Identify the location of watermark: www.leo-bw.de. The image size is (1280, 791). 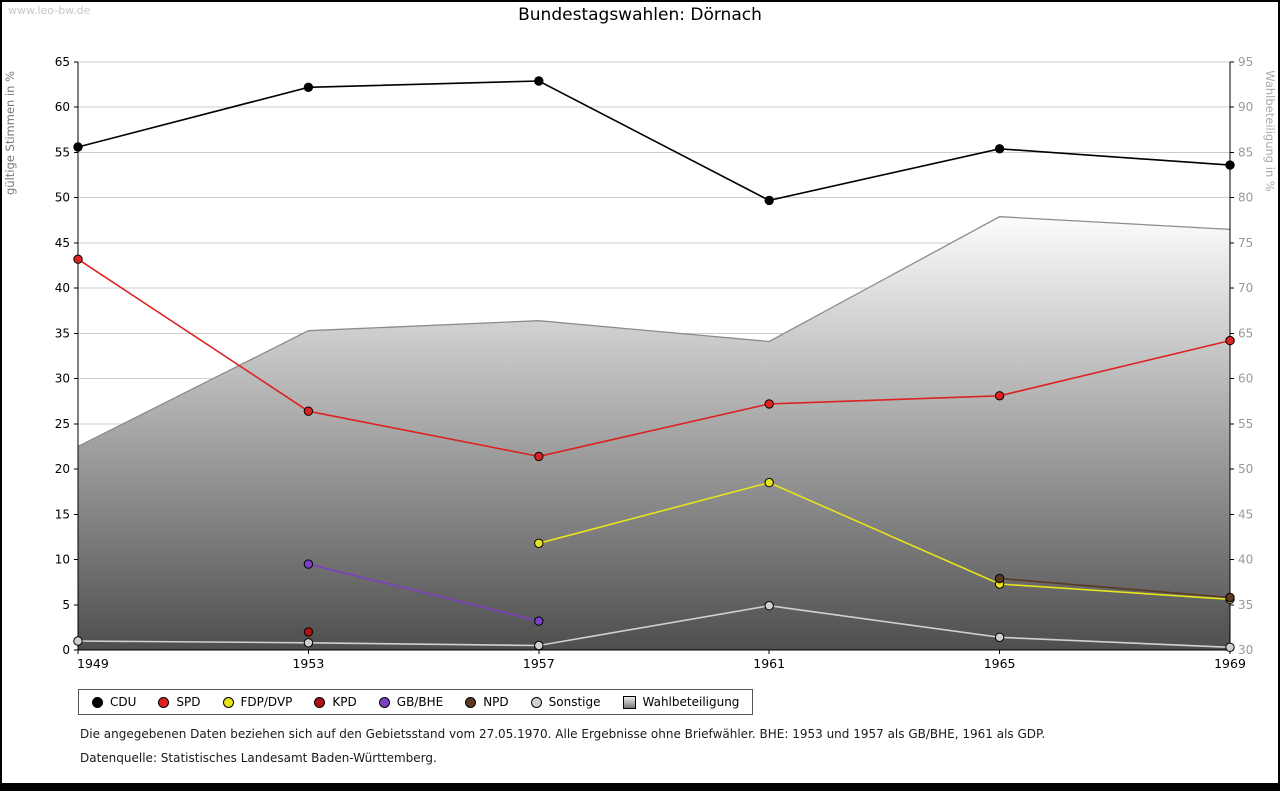
(49, 10).